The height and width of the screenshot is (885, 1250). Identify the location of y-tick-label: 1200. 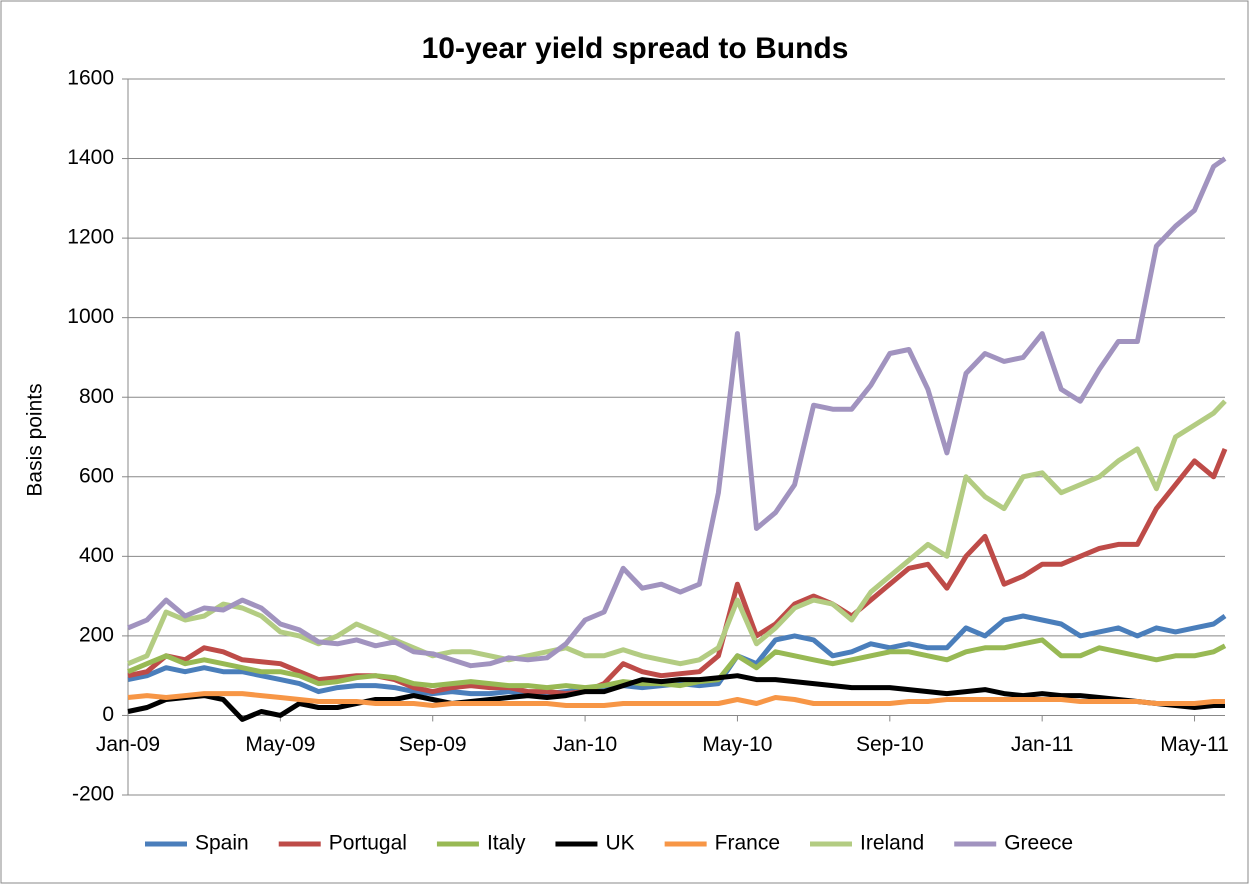
(90, 237).